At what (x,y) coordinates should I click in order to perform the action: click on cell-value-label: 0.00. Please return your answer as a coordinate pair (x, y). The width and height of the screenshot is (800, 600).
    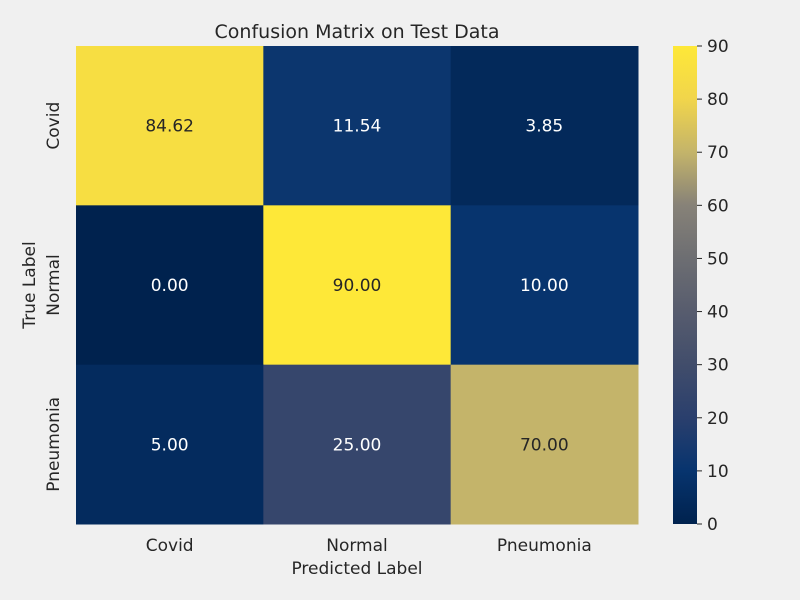
    Looking at the image, I should click on (170, 286).